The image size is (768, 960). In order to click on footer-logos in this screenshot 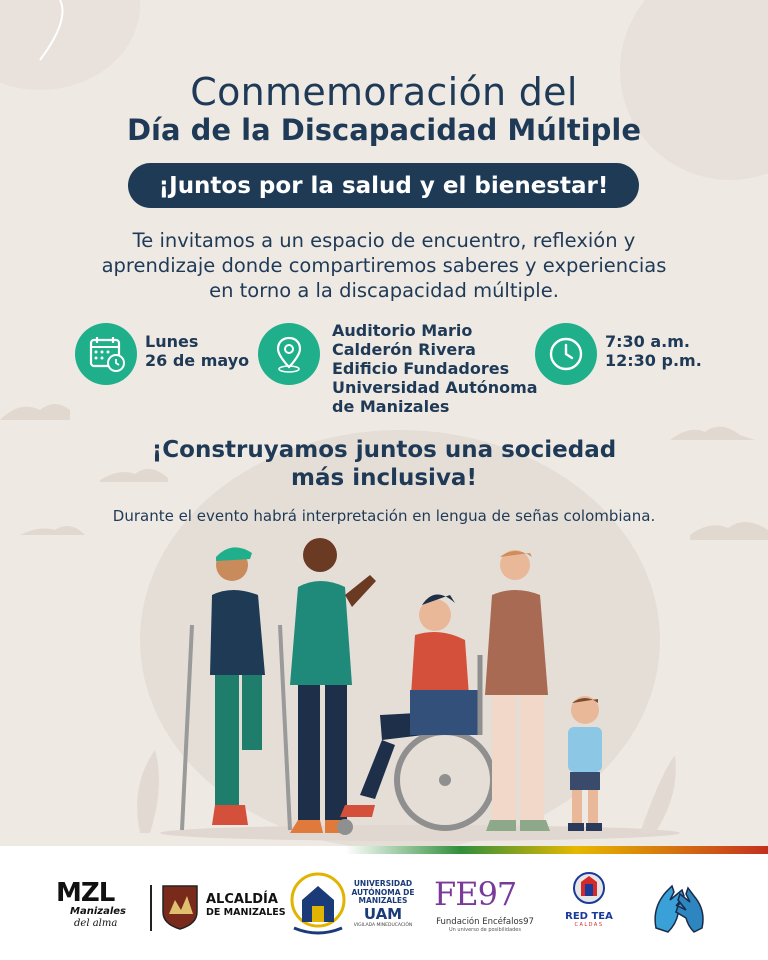, I will do `click(384, 903)`.